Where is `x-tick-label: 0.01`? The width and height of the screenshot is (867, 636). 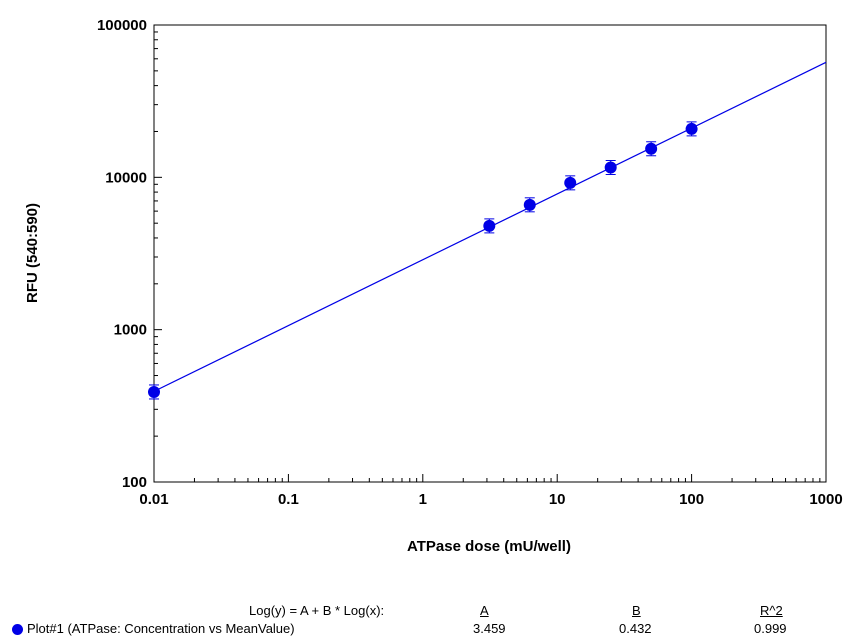
x-tick-label: 0.01 is located at coordinates (153, 499).